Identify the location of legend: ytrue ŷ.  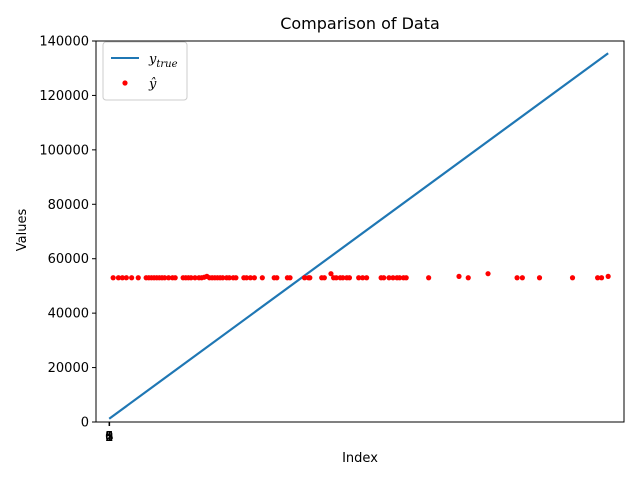
(145, 71).